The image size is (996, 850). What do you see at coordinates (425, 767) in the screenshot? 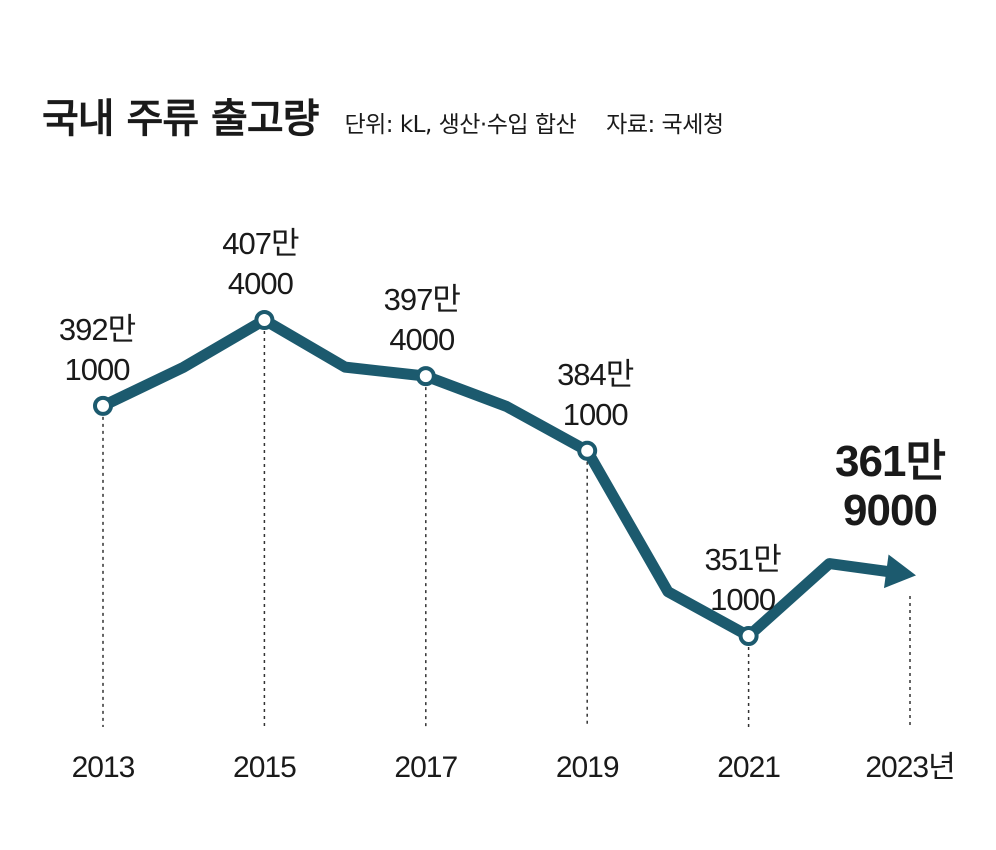
I see `x-tick-label-2017: 2017` at bounding box center [425, 767].